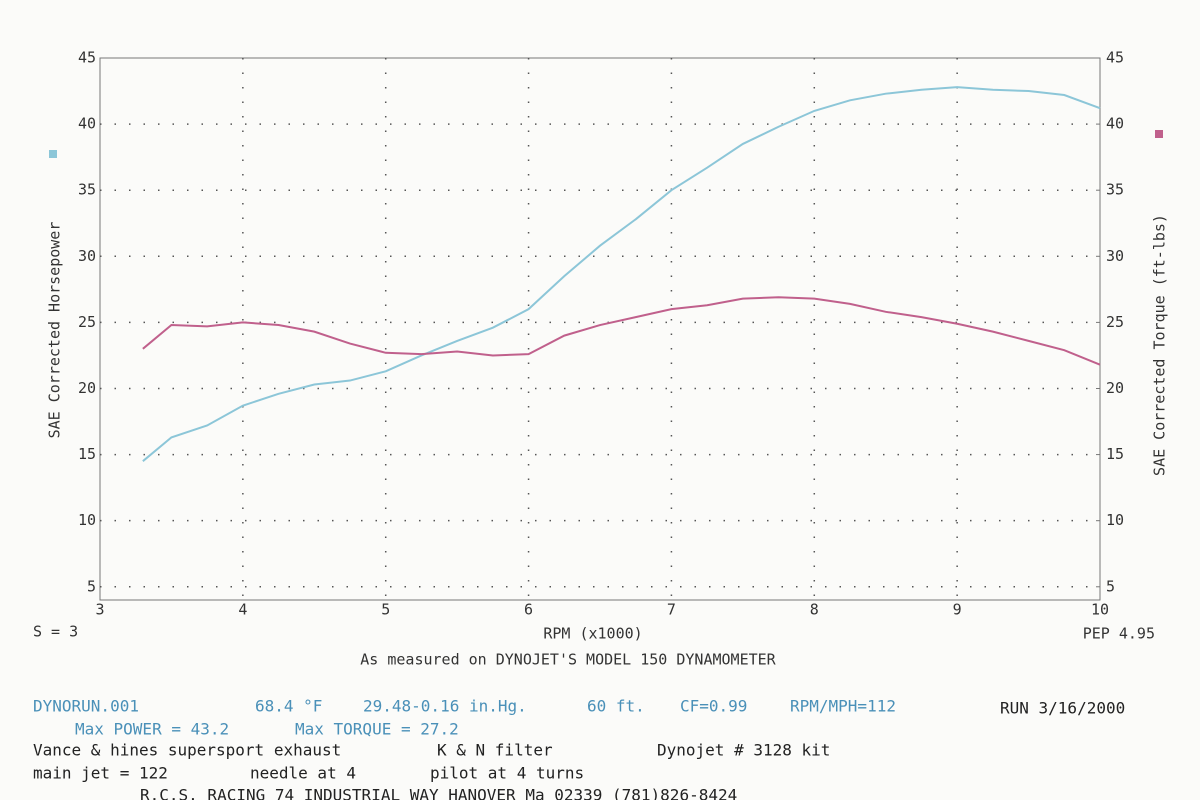 This screenshot has width=1200, height=800. What do you see at coordinates (242, 610) in the screenshot?
I see `x-tick-label: 4` at bounding box center [242, 610].